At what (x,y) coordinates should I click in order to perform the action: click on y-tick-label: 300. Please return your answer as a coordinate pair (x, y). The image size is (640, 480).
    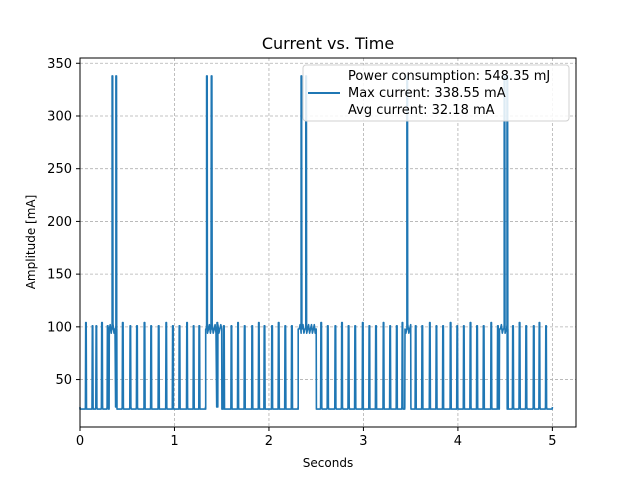
    Looking at the image, I should click on (59, 116).